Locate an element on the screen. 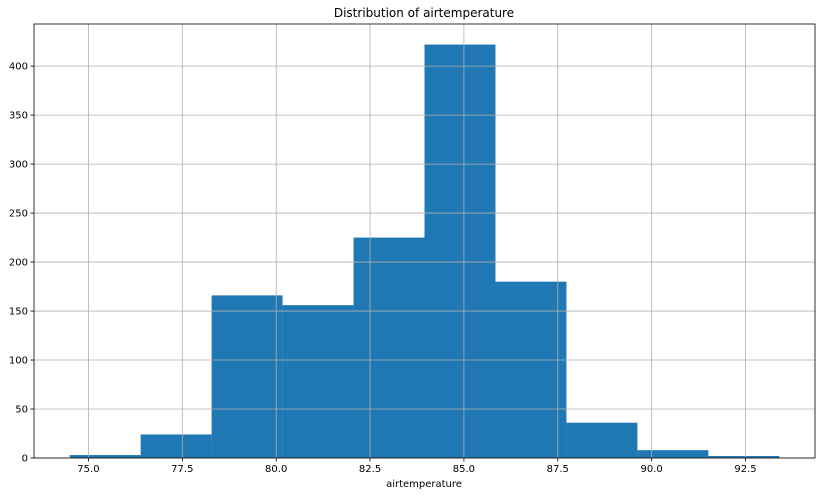 This screenshot has height=496, width=825. x-tick-label: 80.0 is located at coordinates (276, 469).